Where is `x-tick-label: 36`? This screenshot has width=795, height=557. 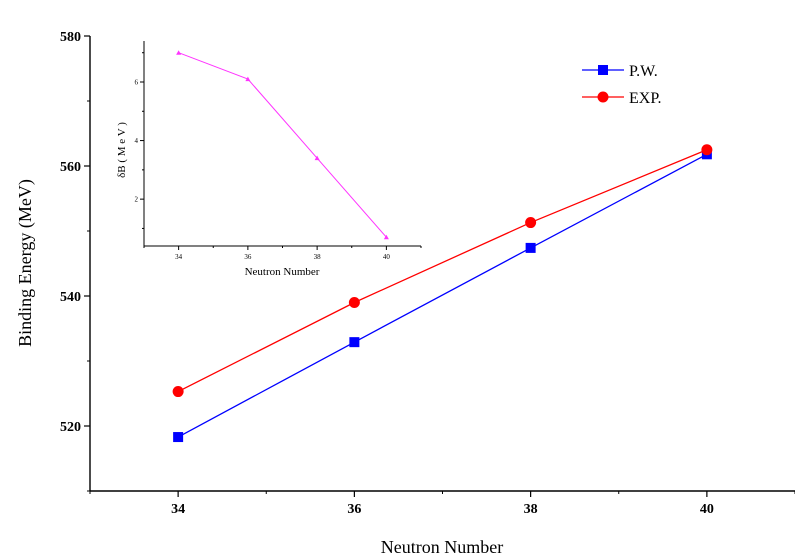 x-tick-label: 36 is located at coordinates (354, 509).